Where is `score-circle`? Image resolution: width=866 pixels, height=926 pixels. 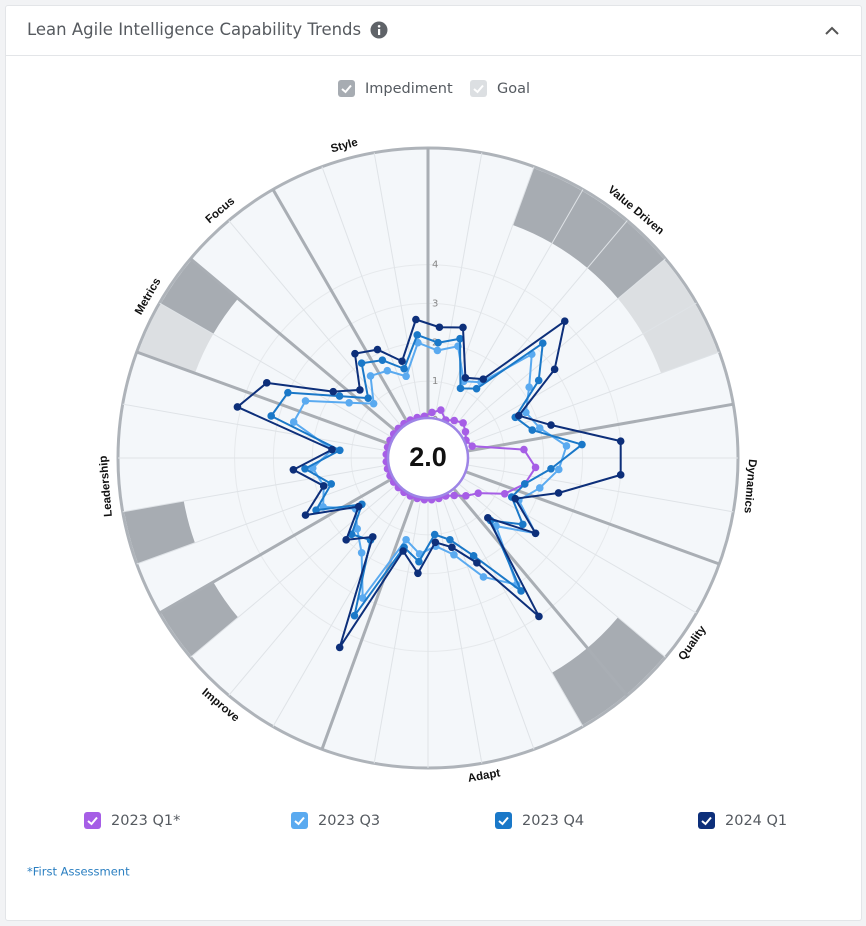 score-circle is located at coordinates (428, 458).